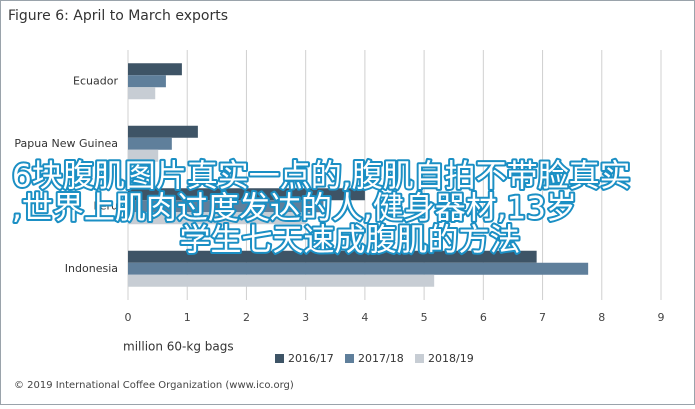  Describe the element at coordinates (364, 317) in the screenshot. I see `x-tick-label: 4` at that location.